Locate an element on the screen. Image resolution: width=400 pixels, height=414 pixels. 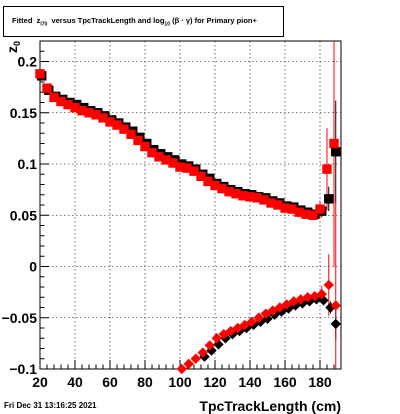
x-tick-label: 180 is located at coordinates (320, 382).